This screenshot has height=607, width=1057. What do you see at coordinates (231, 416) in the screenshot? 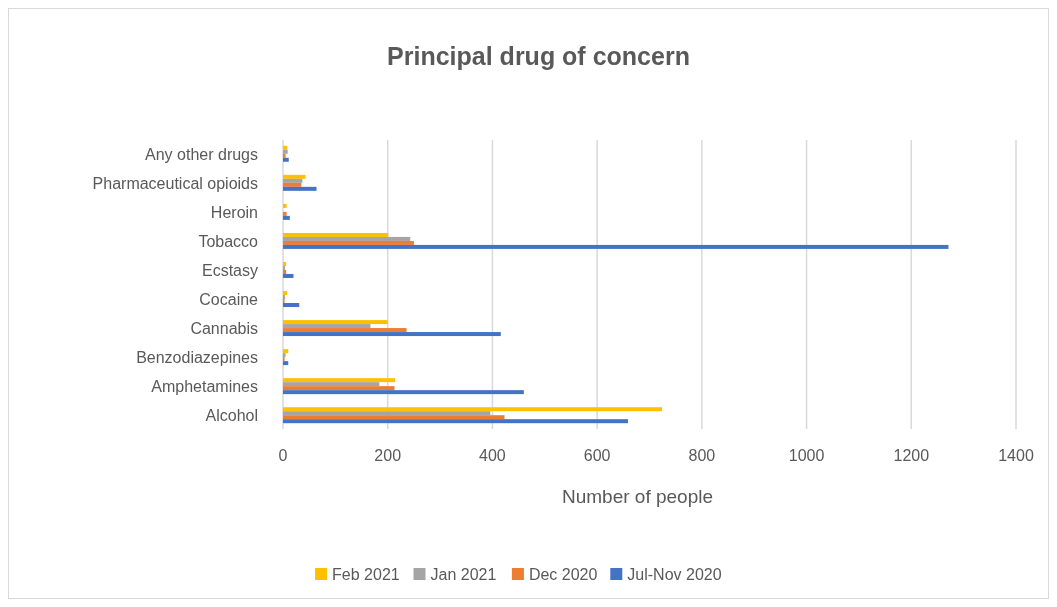
I see `y-tick-label: Alcohol` at bounding box center [231, 416].